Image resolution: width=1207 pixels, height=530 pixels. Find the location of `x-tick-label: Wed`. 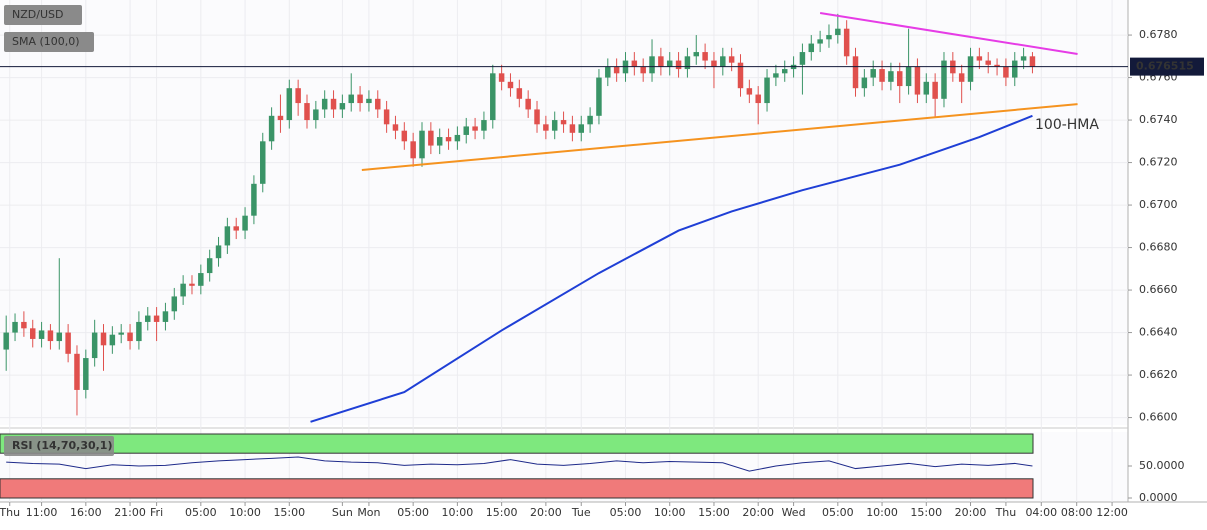

x-tick-label: Wed is located at coordinates (794, 512).